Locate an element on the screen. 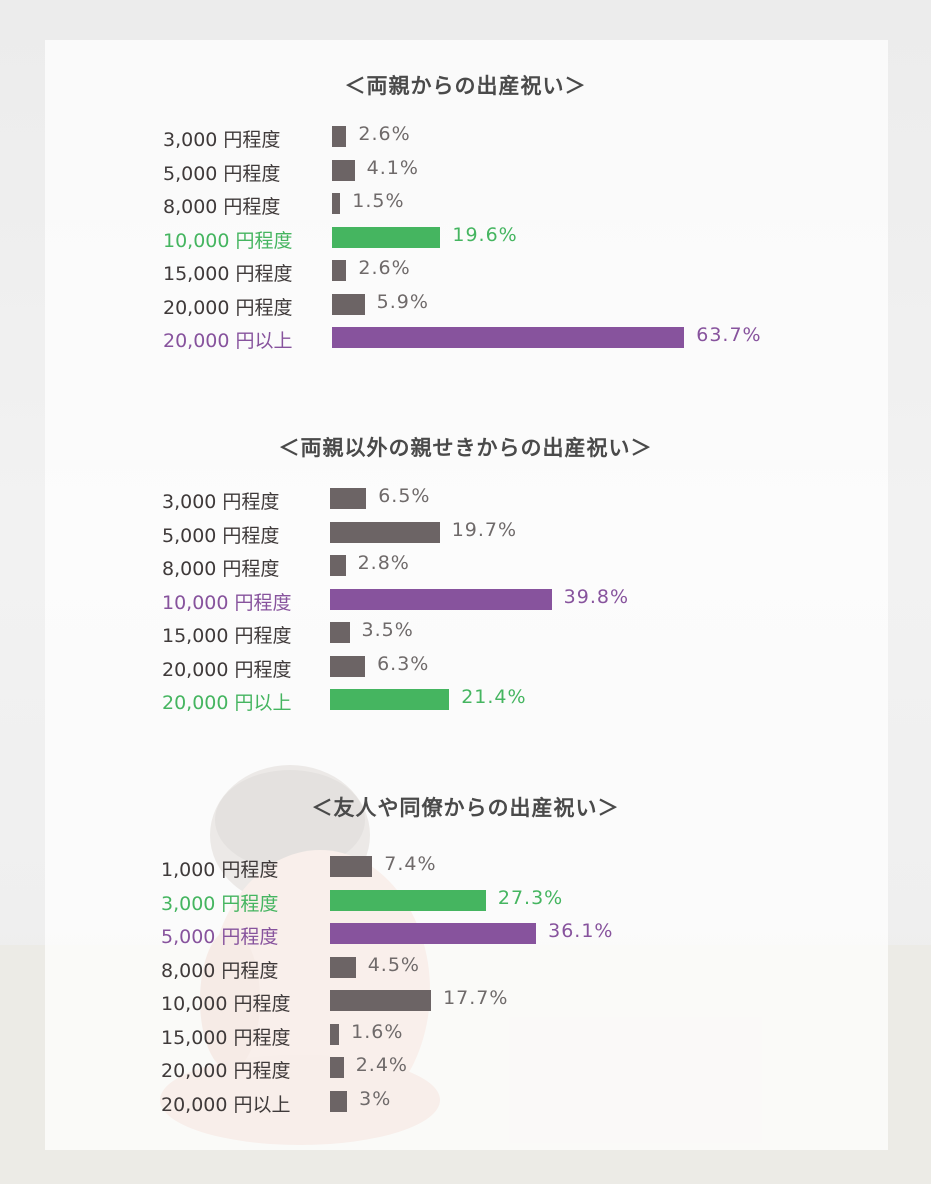  bar-row: 3,000 円程度 2.6% is located at coordinates (465, 137).